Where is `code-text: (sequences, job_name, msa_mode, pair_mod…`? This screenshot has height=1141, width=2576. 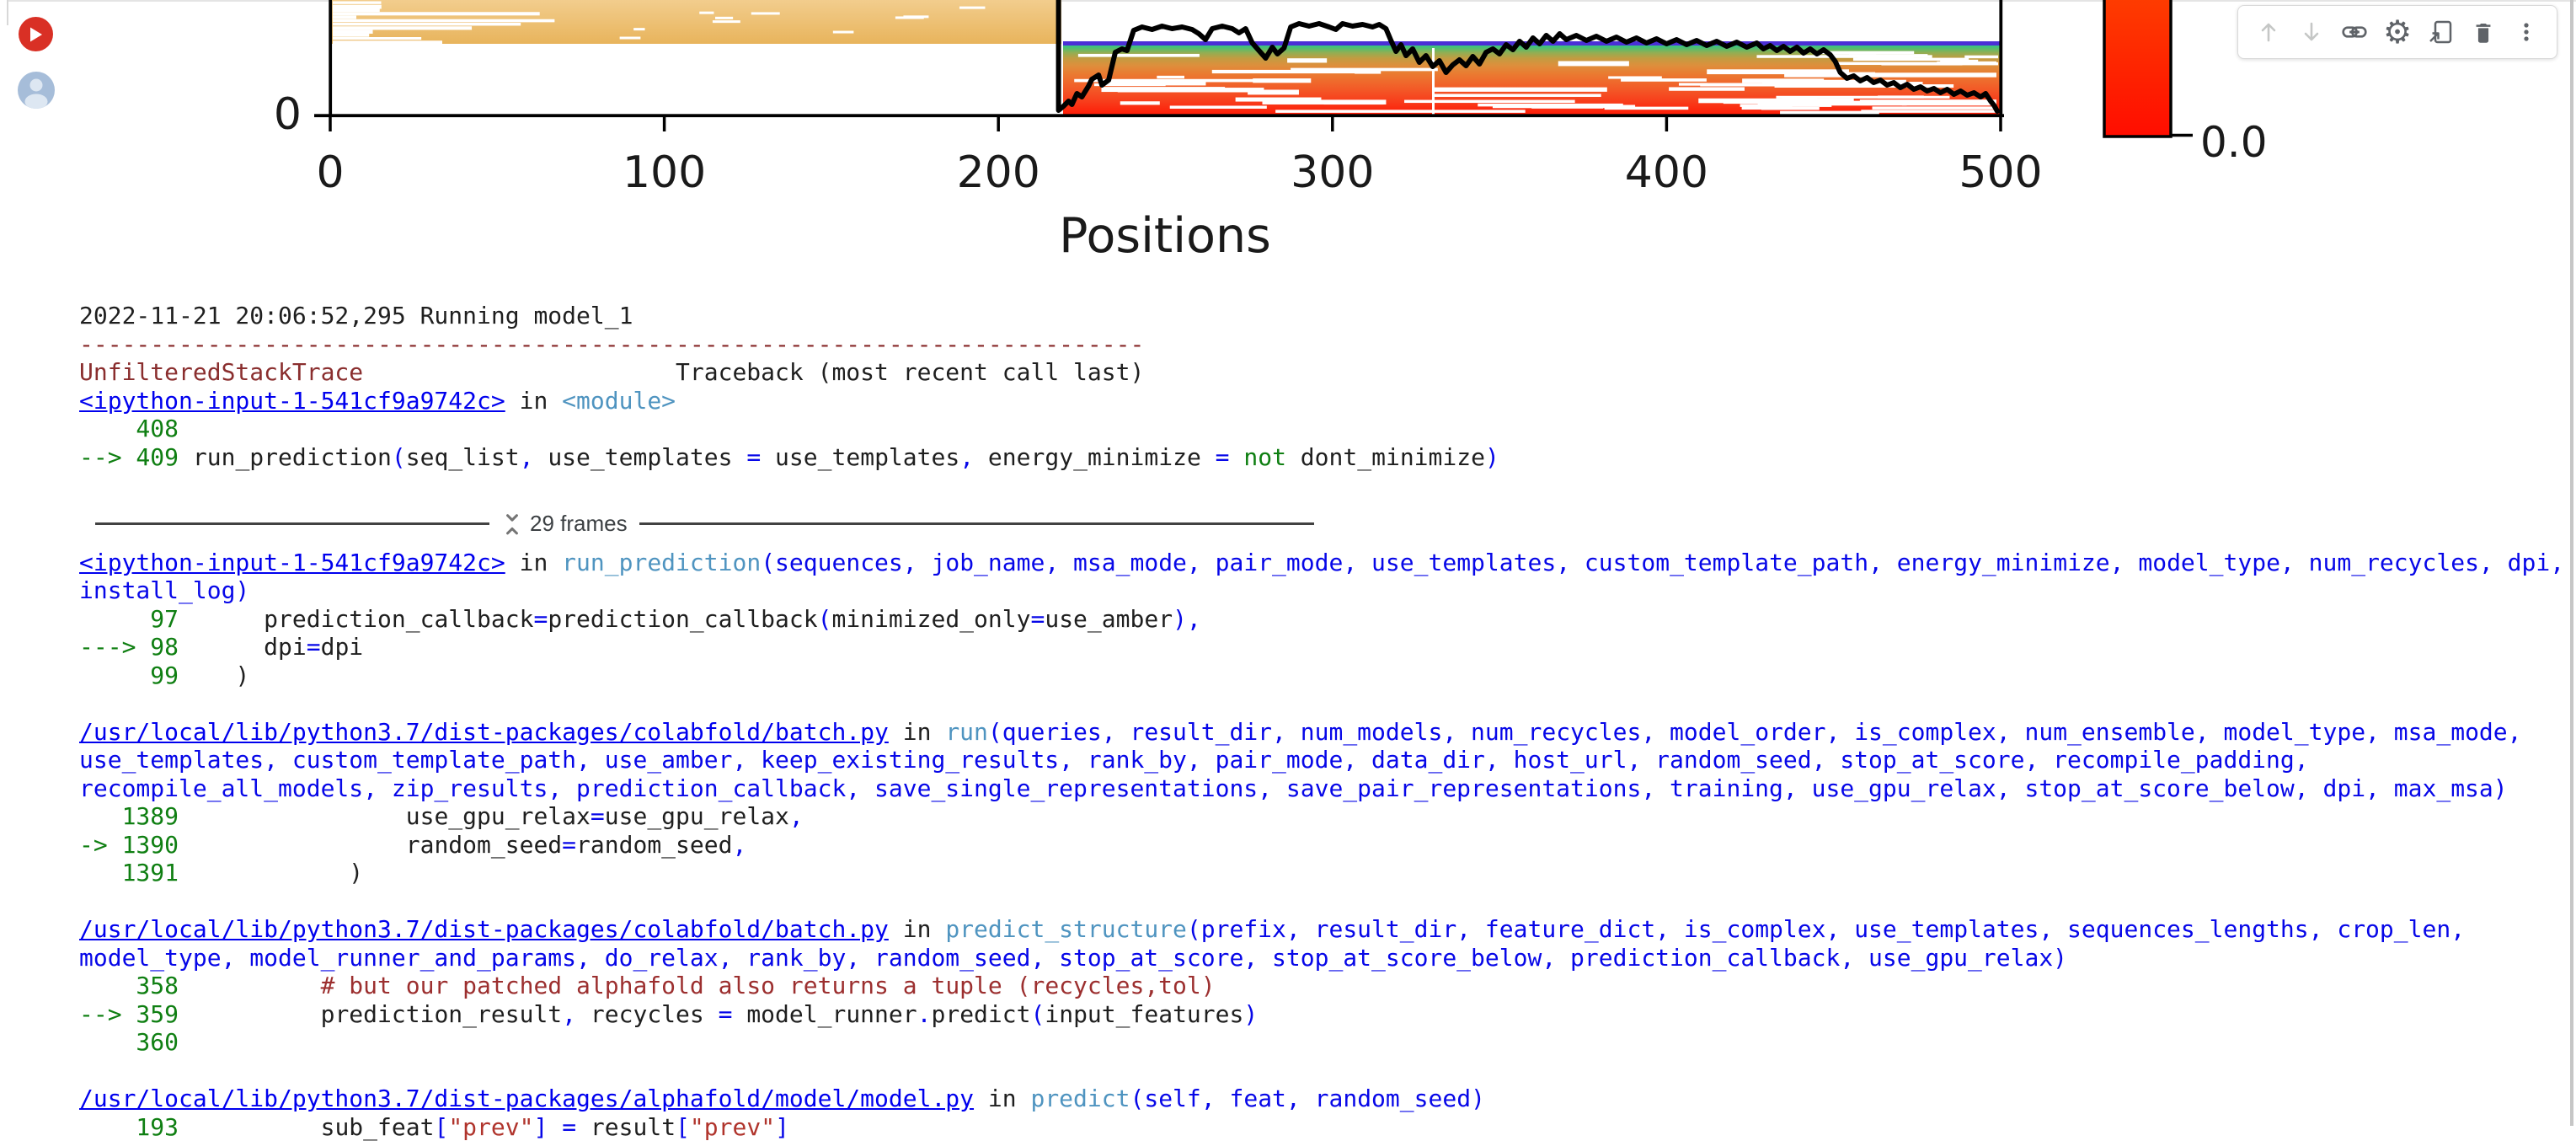 code-text: (sequences, job_name, msa_mode, pair_mod… is located at coordinates (1662, 562).